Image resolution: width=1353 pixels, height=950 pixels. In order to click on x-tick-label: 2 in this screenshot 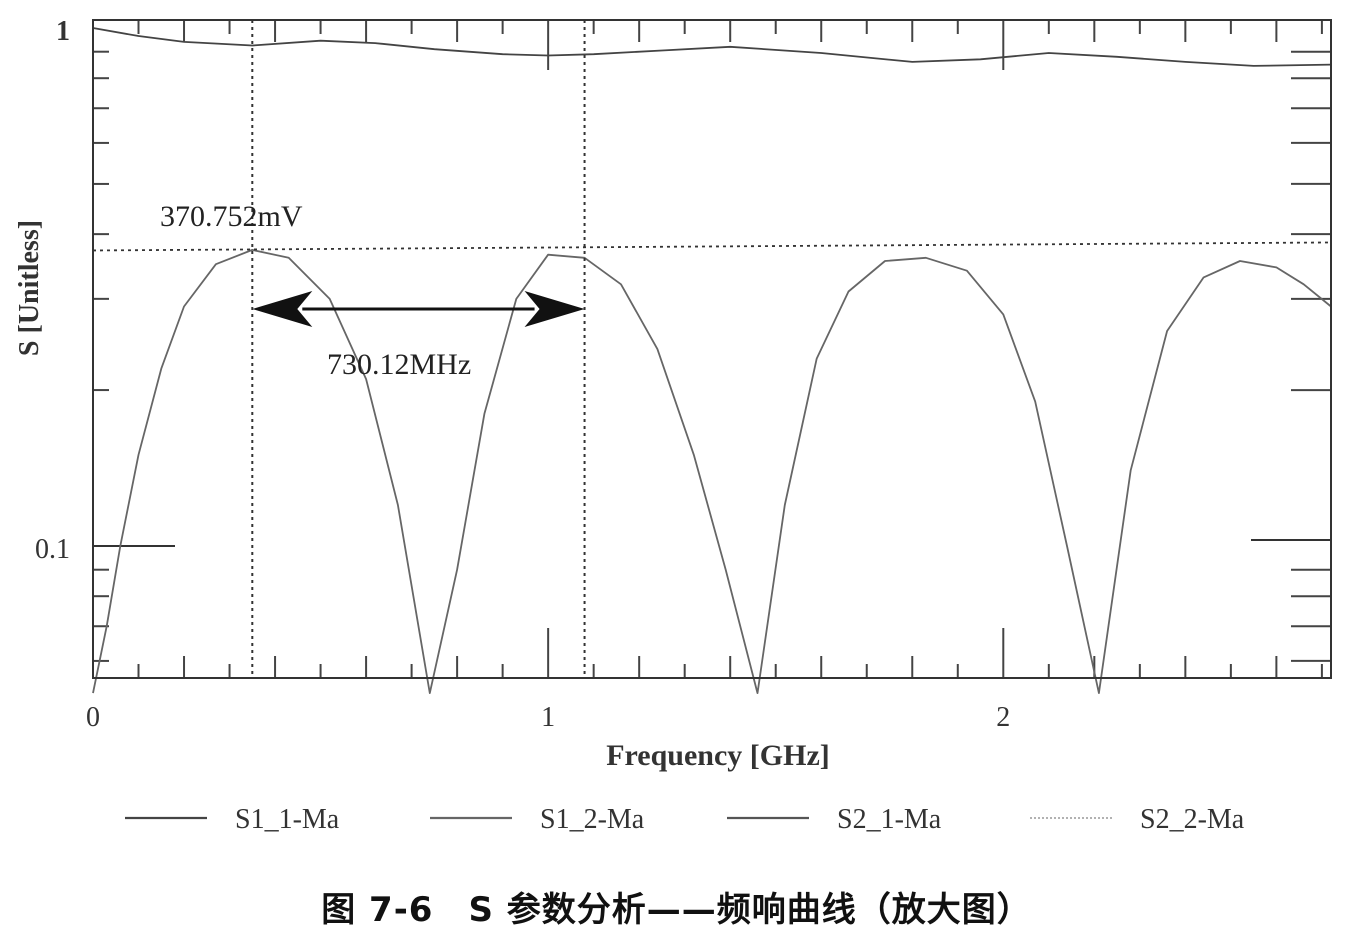, I will do `click(1003, 717)`.